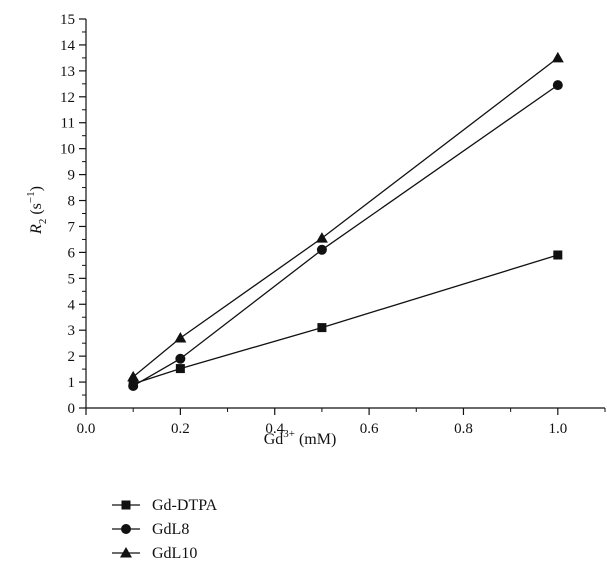 The width and height of the screenshot is (607, 565). What do you see at coordinates (72, 331) in the screenshot?
I see `y-tick-label: 3` at bounding box center [72, 331].